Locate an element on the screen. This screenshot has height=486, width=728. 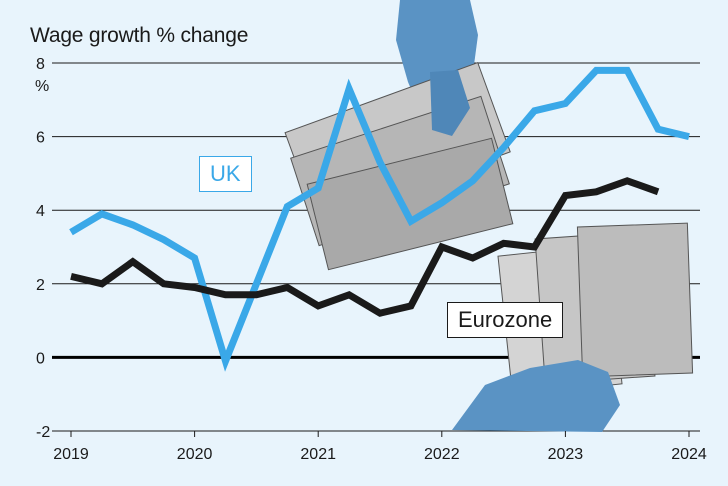
y-tick-label: 6 is located at coordinates (40, 138).